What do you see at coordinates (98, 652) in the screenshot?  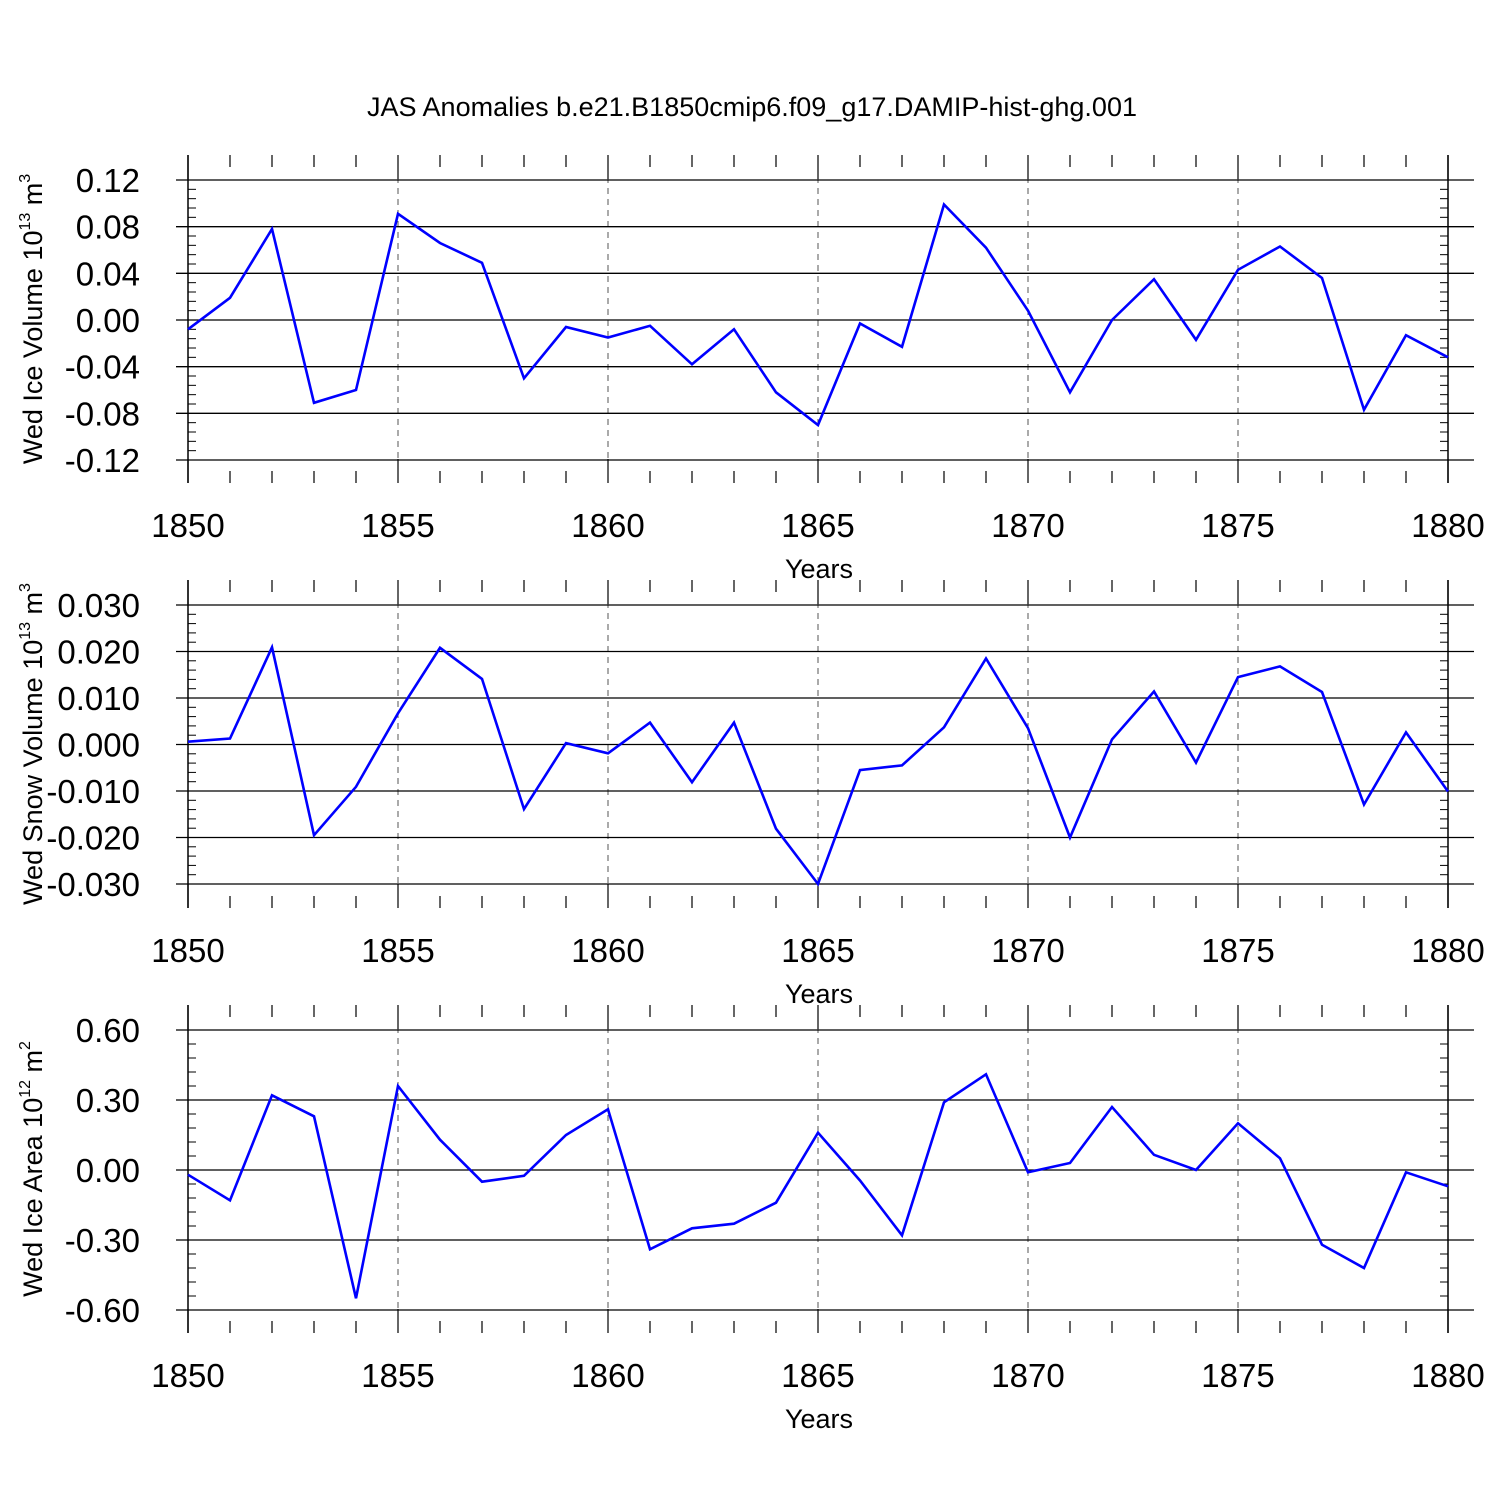 I see `y-tick-label: 0.020` at bounding box center [98, 652].